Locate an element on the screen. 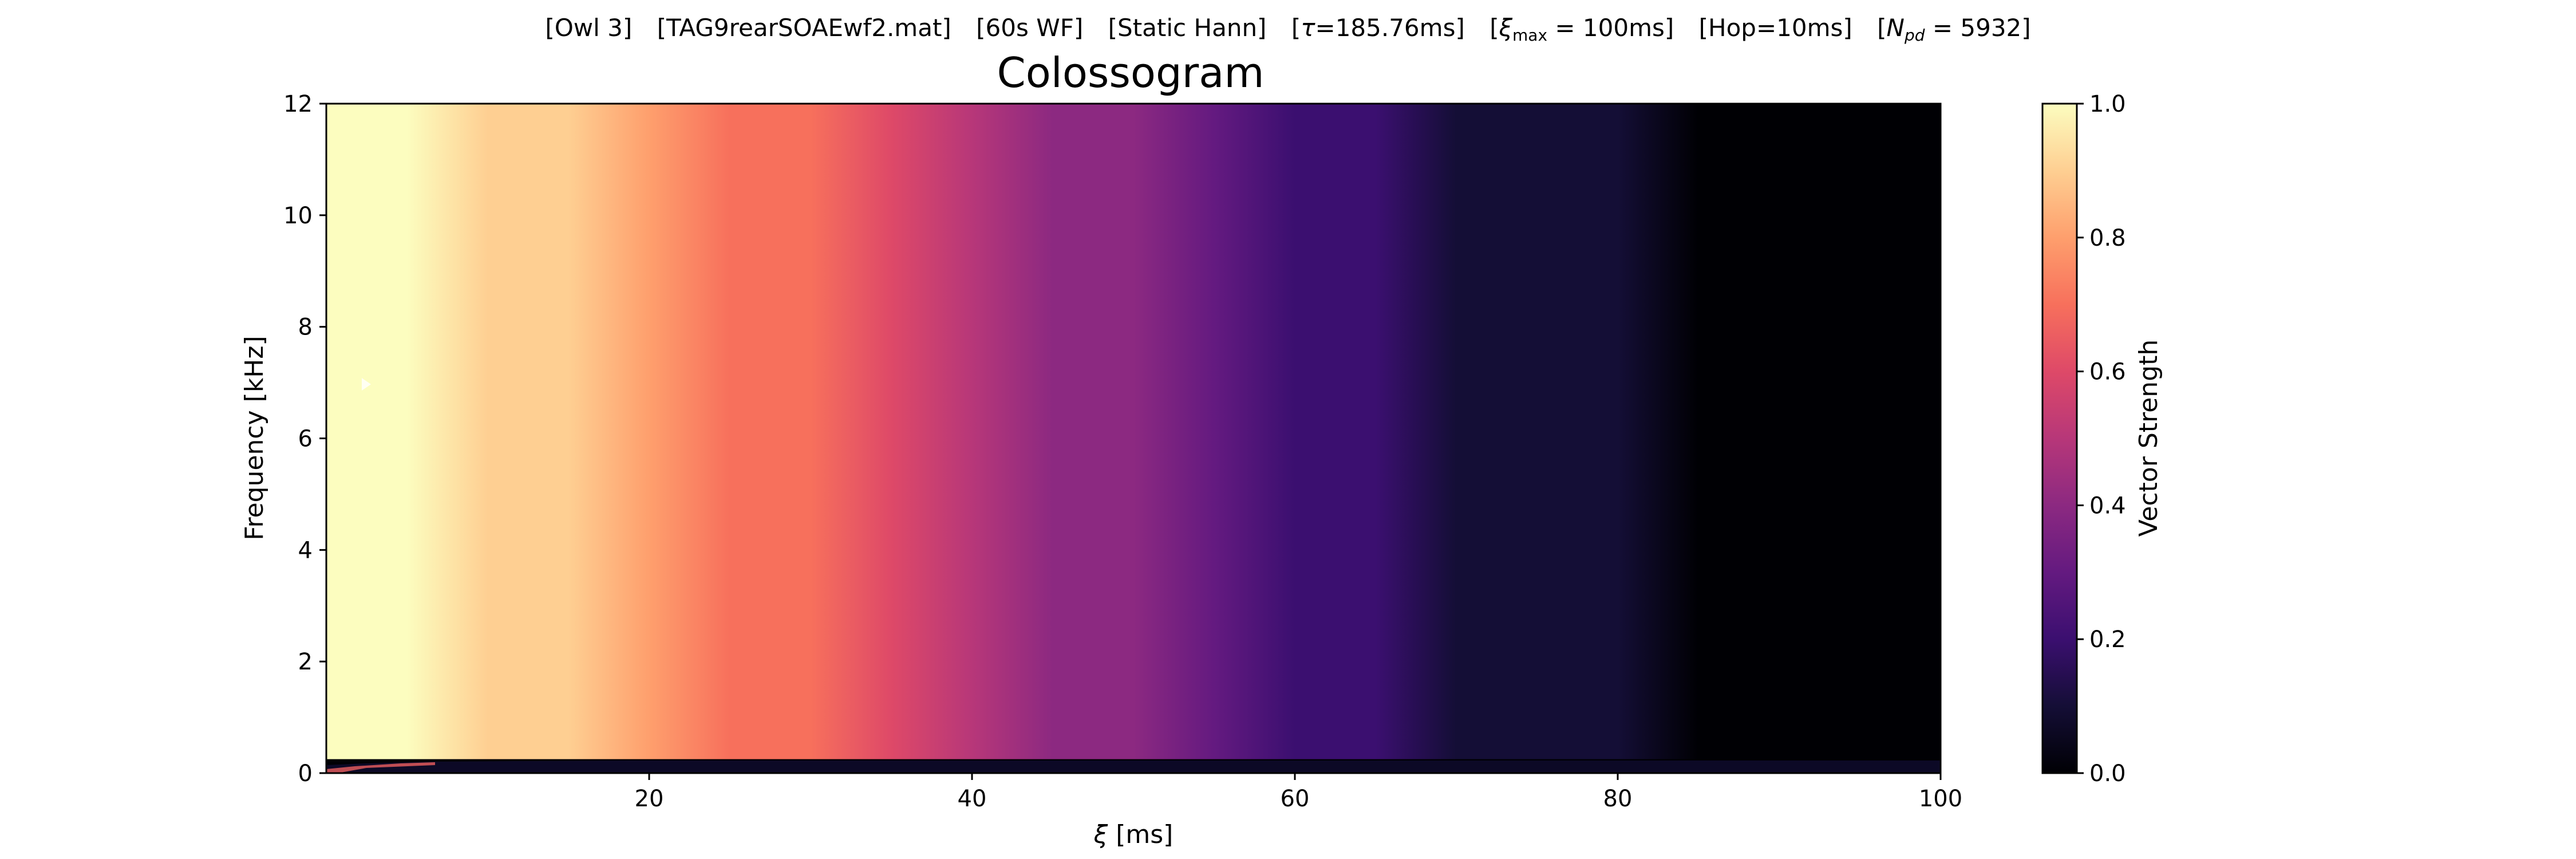 This screenshot has width=2576, height=859. colorbar-ticks: 0.0 0.2 0.4 0.6 0.8 1.0 is located at coordinates (2101, 439).